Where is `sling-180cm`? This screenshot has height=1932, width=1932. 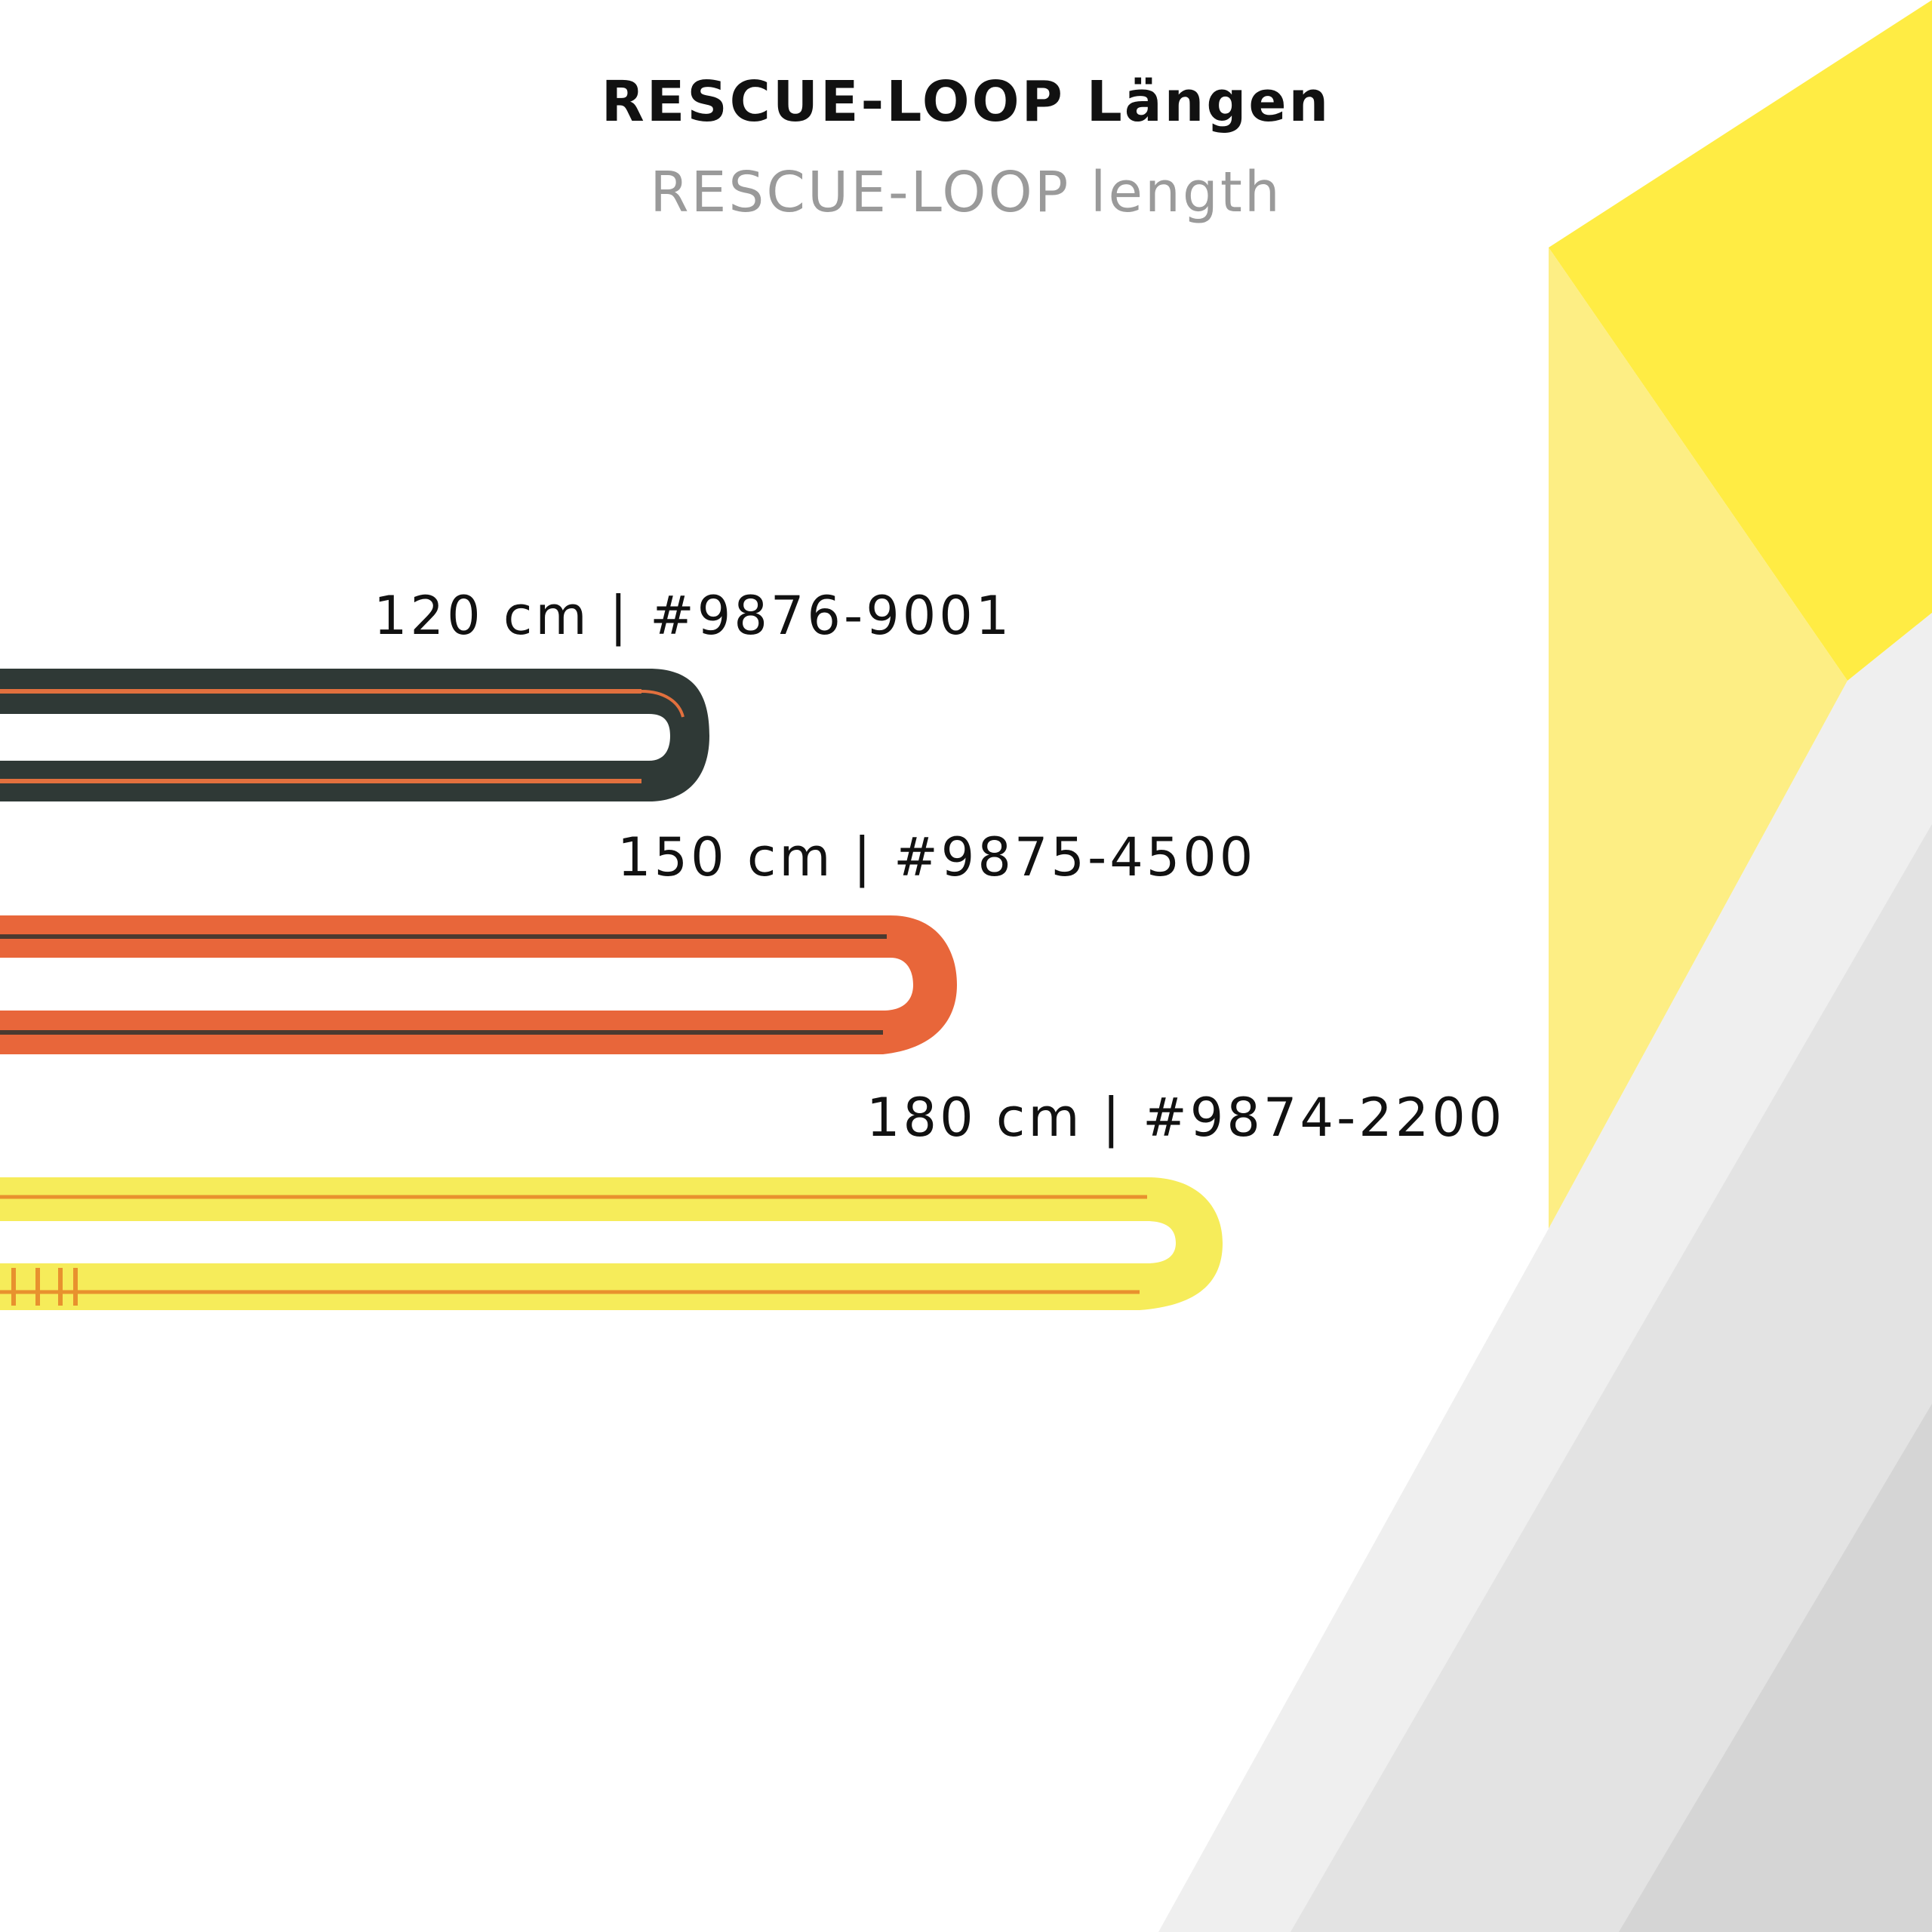 sling-180cm is located at coordinates (611, 1243).